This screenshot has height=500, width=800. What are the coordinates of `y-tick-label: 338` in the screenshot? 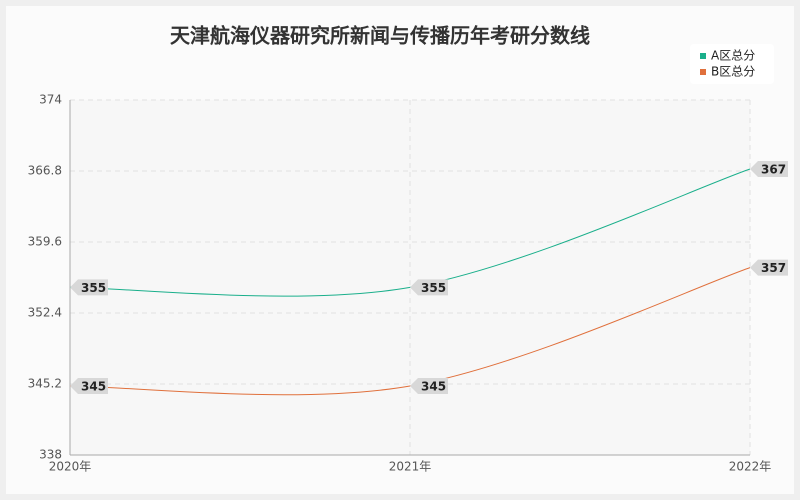 It's located at (50, 455).